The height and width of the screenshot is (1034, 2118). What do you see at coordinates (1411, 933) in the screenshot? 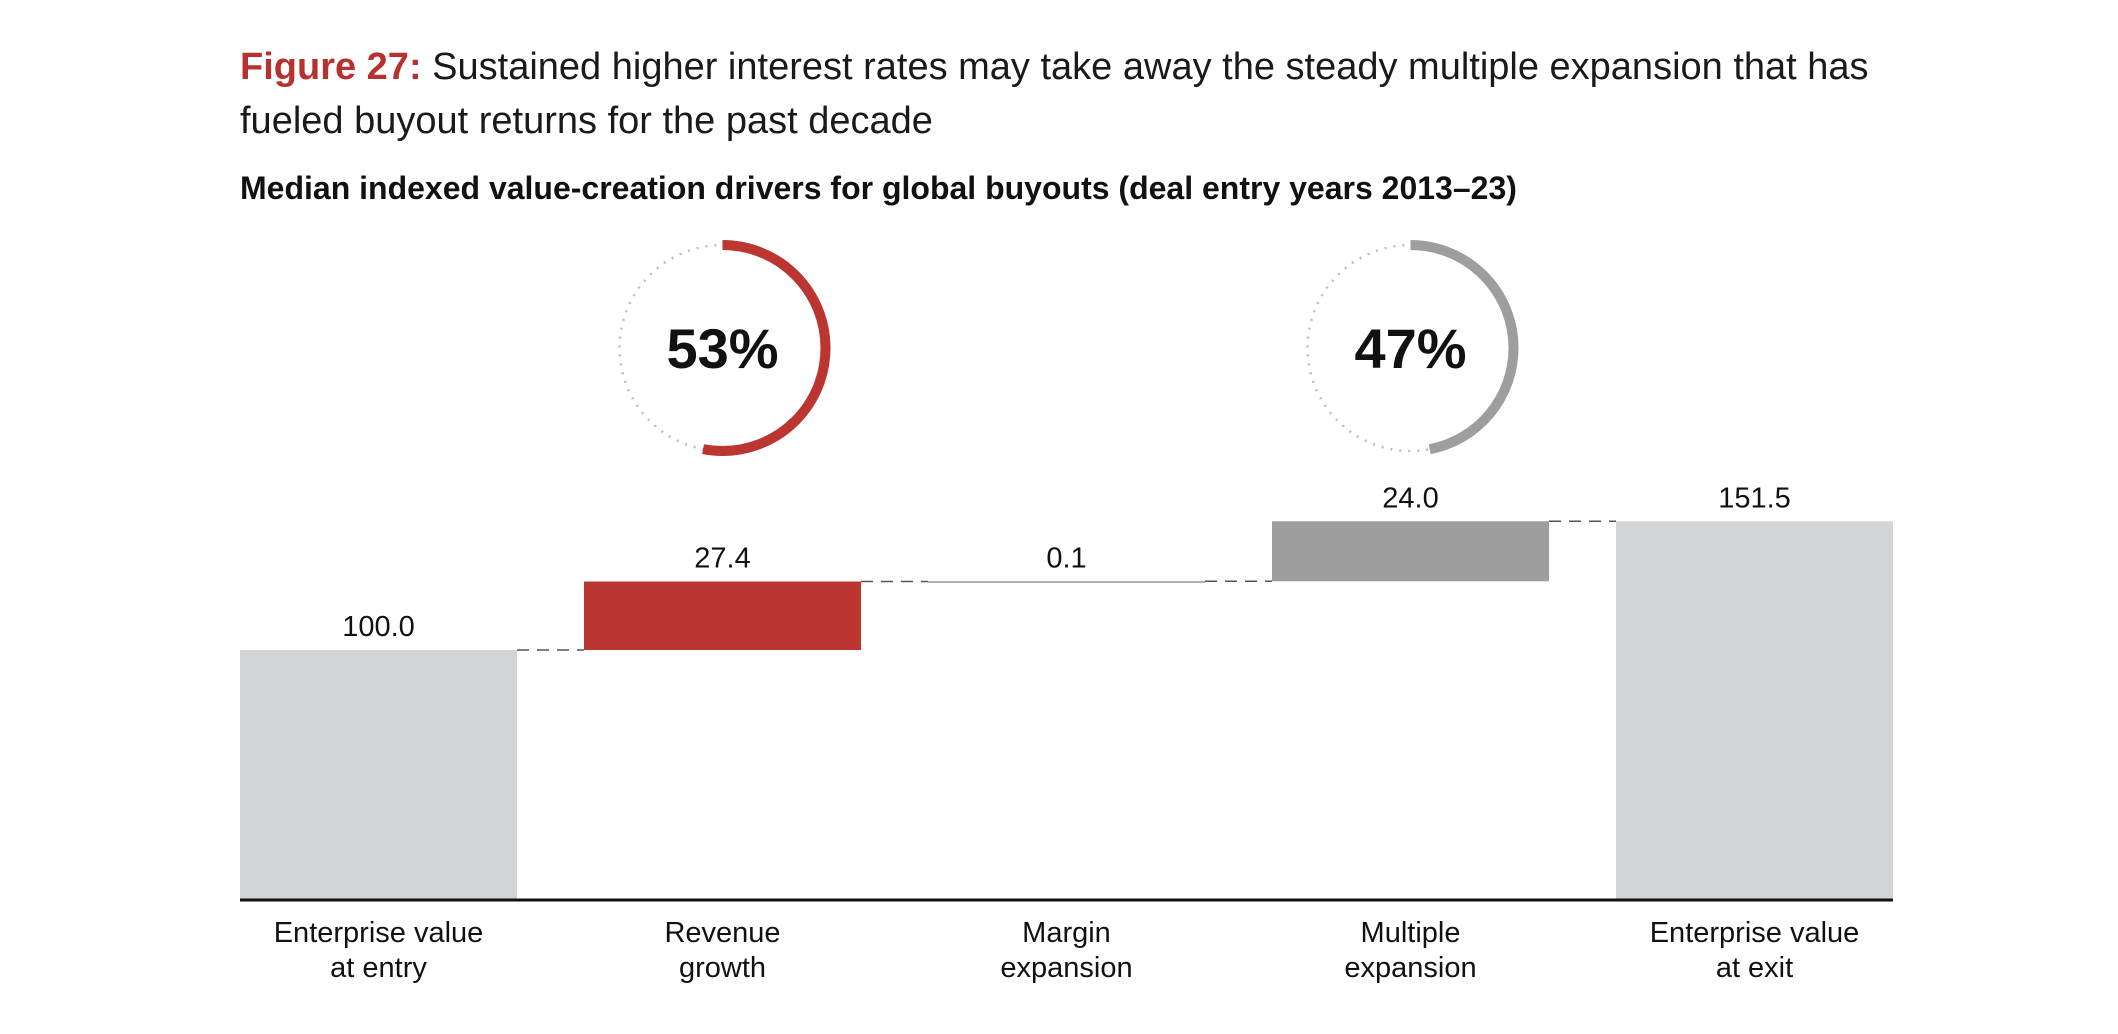
I see `category-label-4-1: Multiple` at bounding box center [1411, 933].